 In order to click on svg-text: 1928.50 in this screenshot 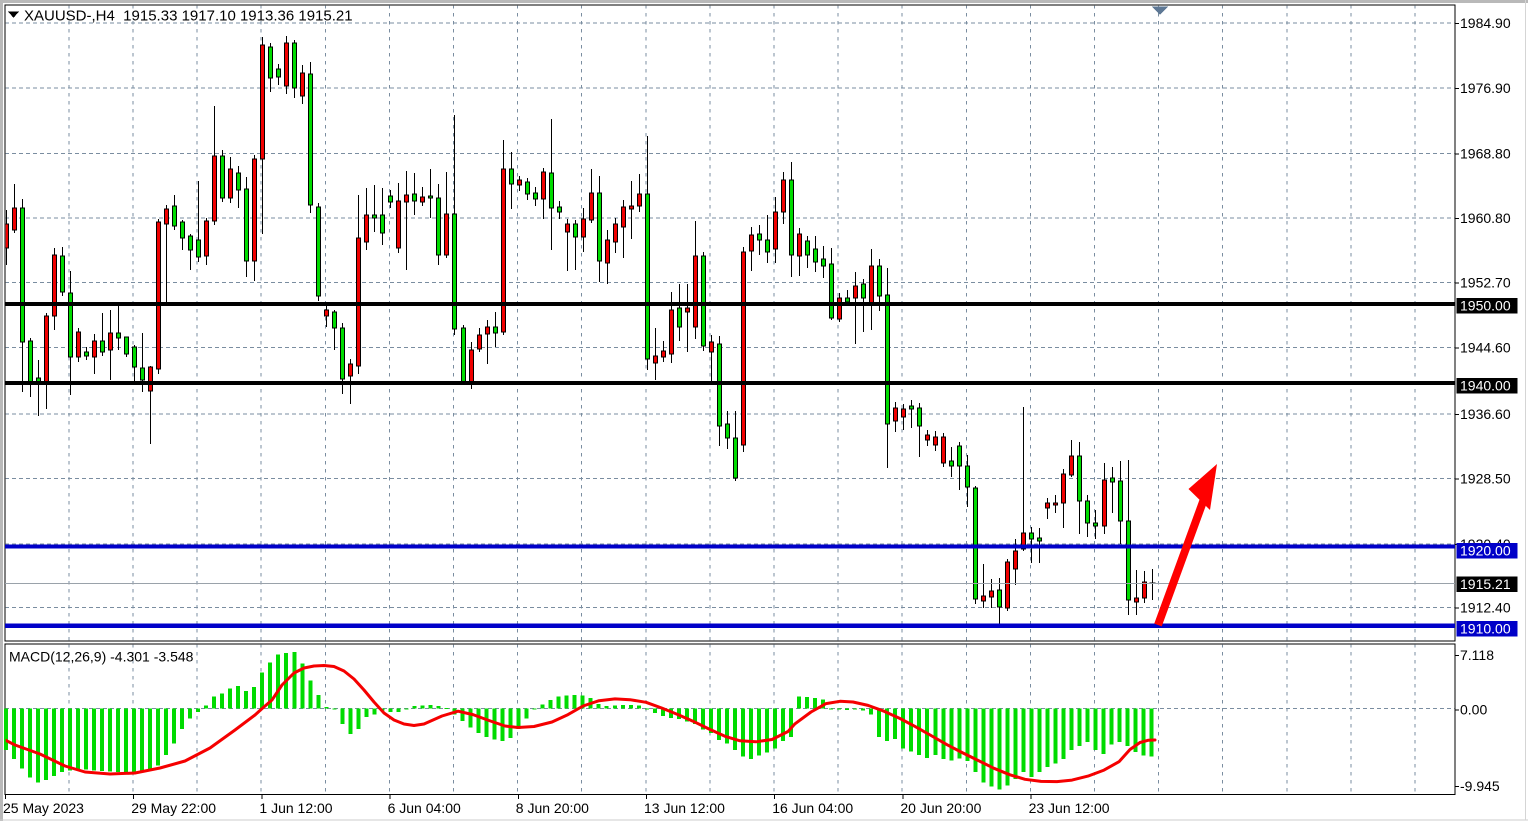, I will do `click(1485, 479)`.